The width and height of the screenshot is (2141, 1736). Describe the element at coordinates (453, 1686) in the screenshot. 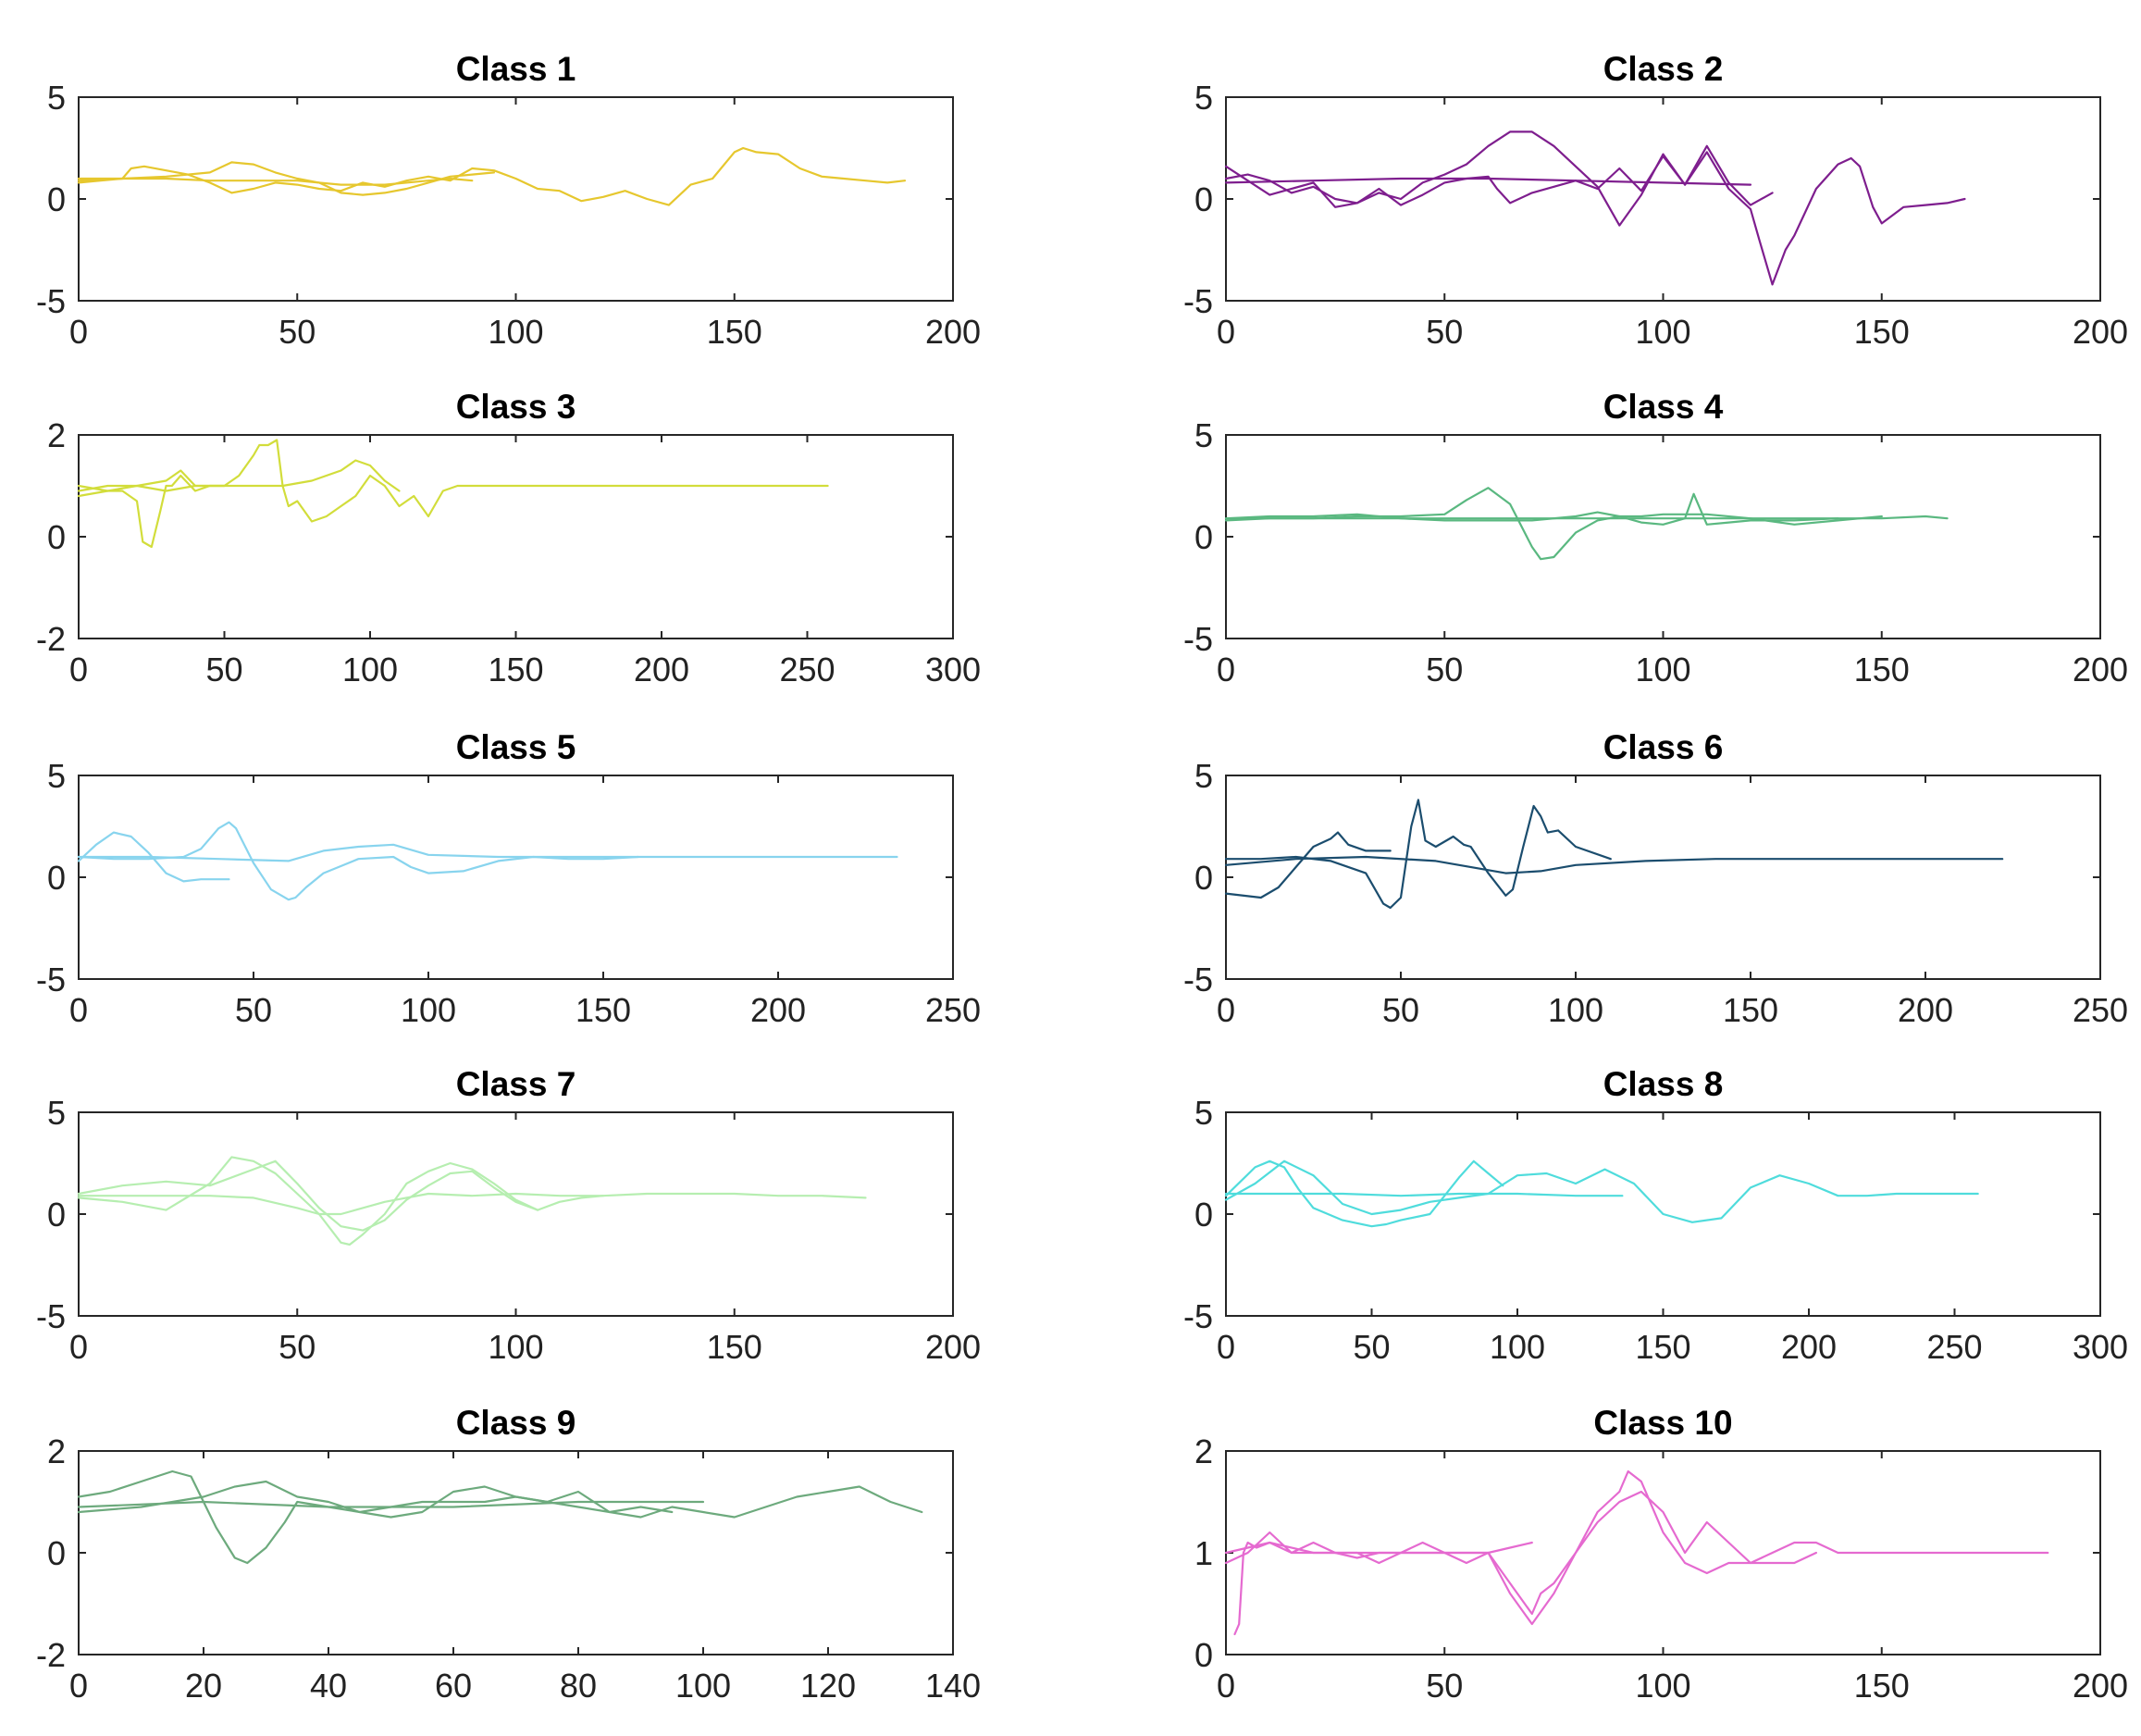

I see `x-tick-label: 60` at that location.